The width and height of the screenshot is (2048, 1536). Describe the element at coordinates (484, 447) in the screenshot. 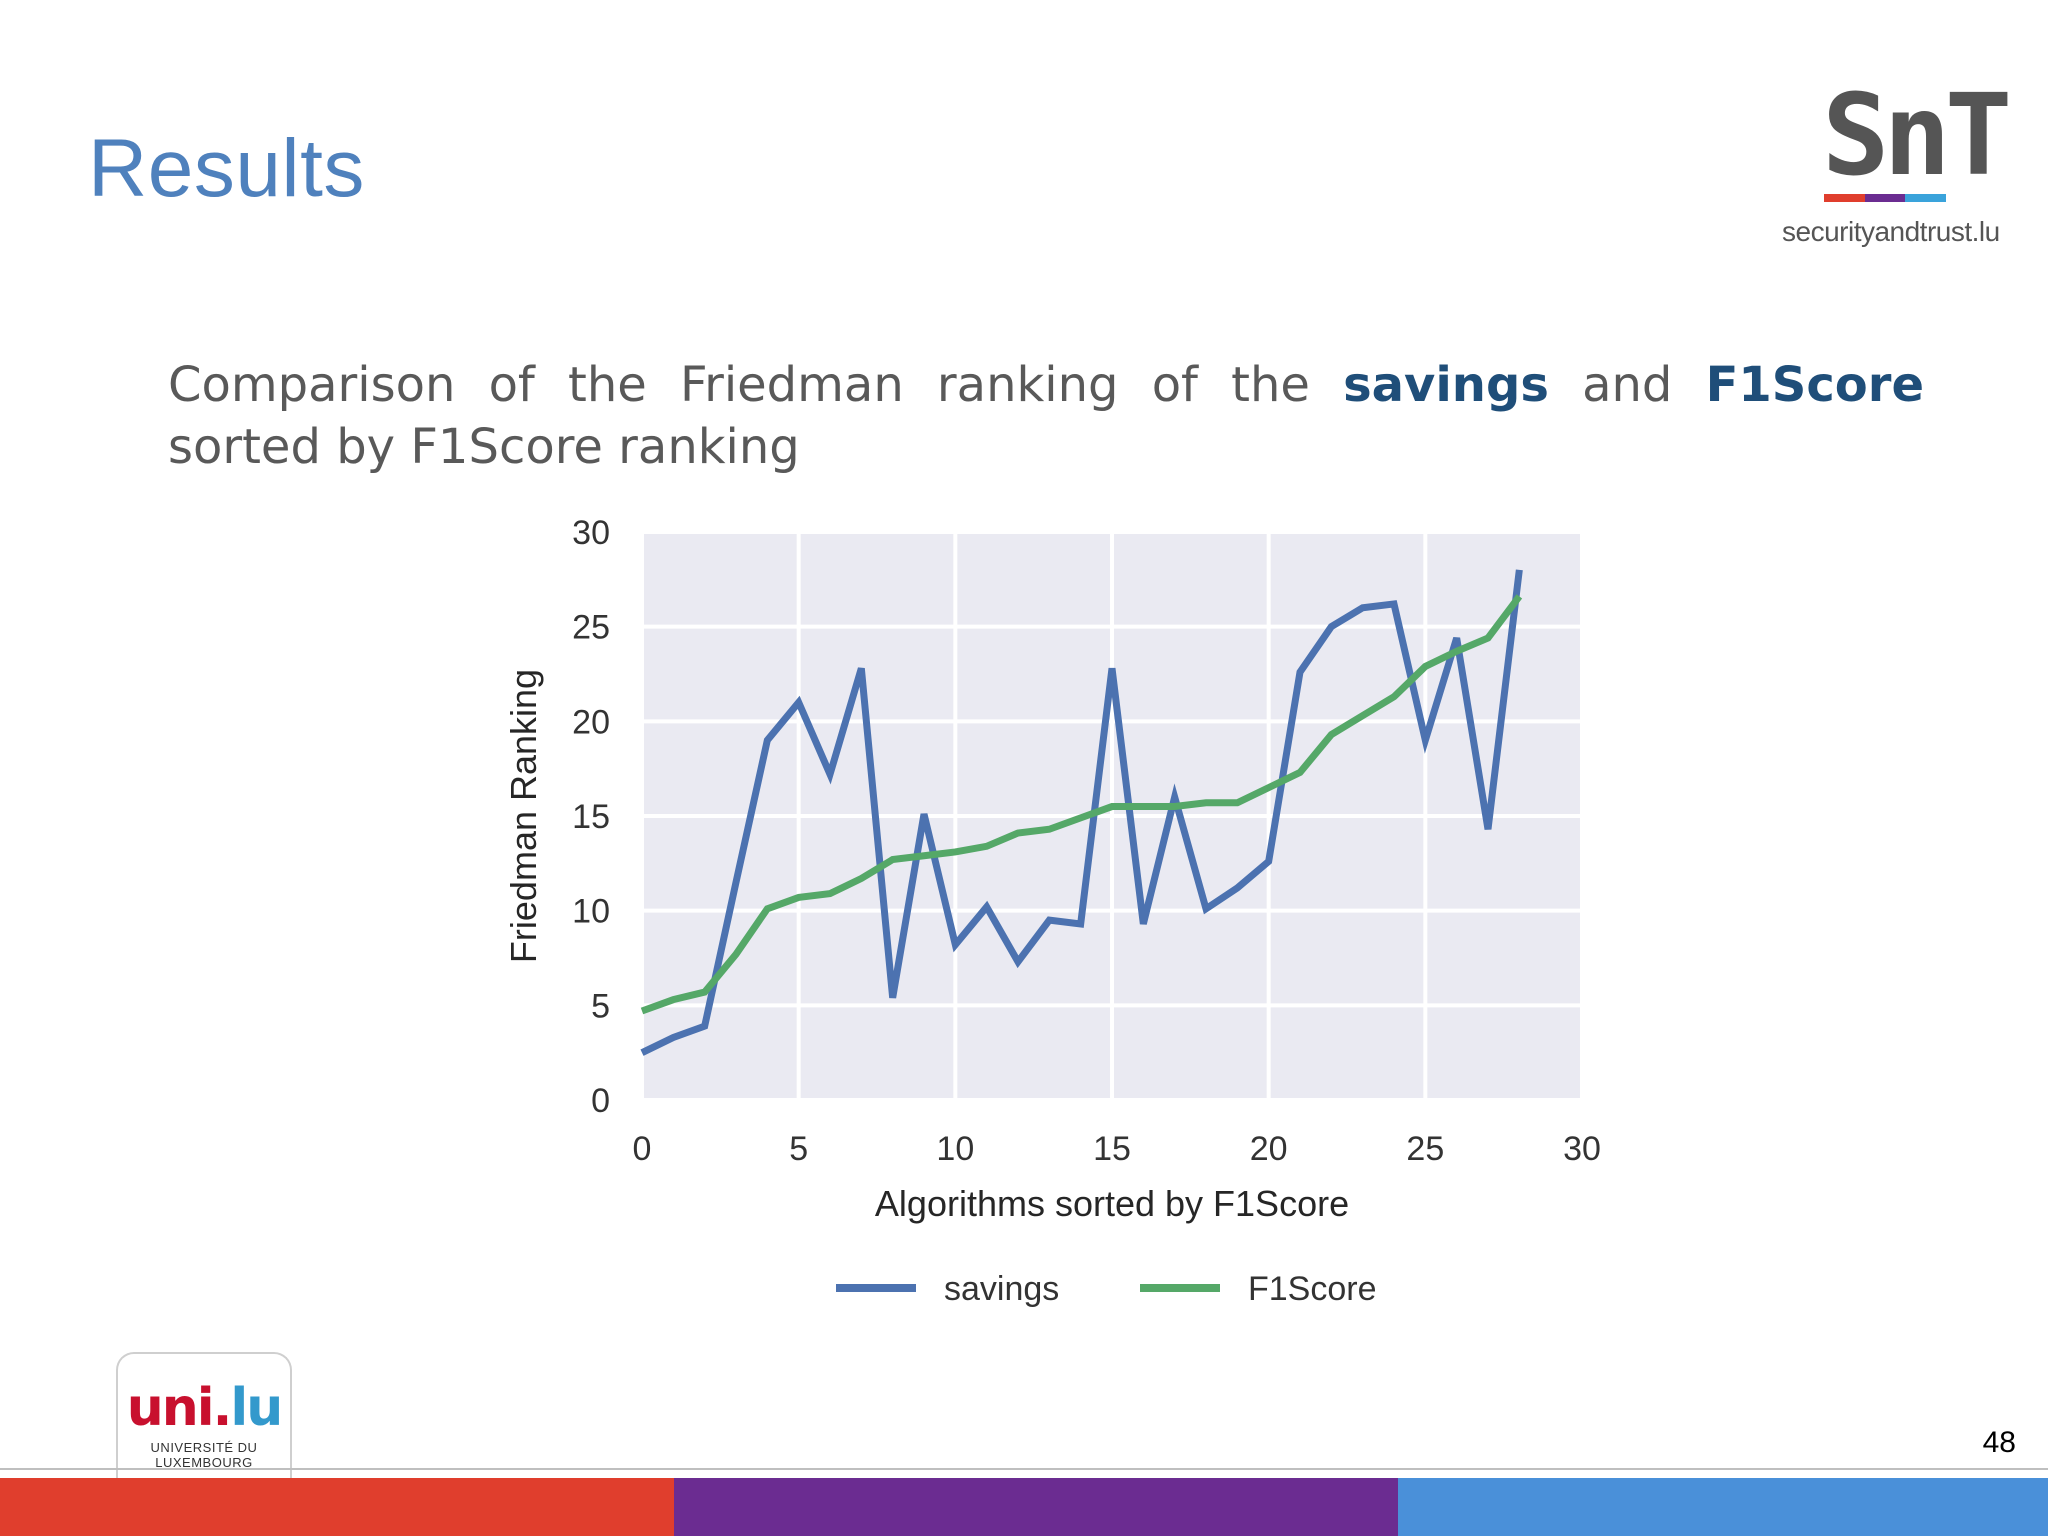

I see `subtitle-text-3: sorted by F1Score ranking` at that location.